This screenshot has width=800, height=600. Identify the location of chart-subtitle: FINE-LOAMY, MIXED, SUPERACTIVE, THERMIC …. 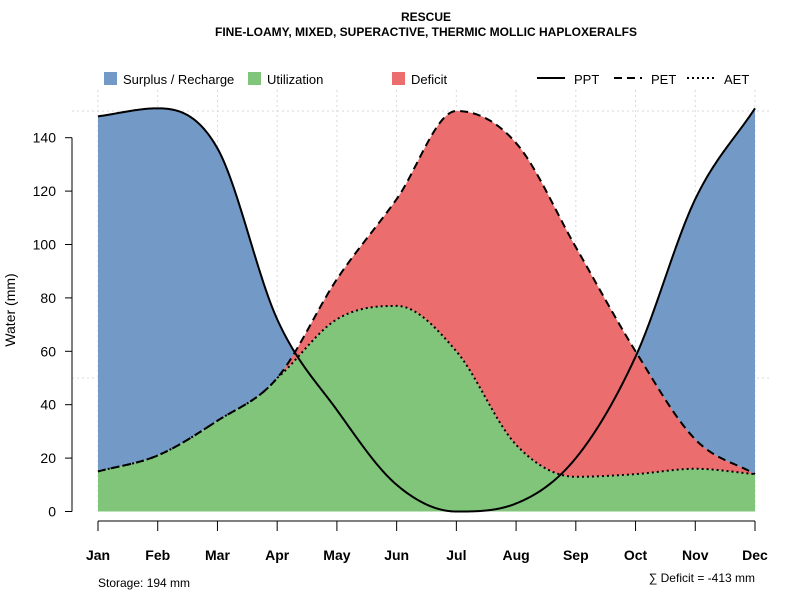
(426, 32).